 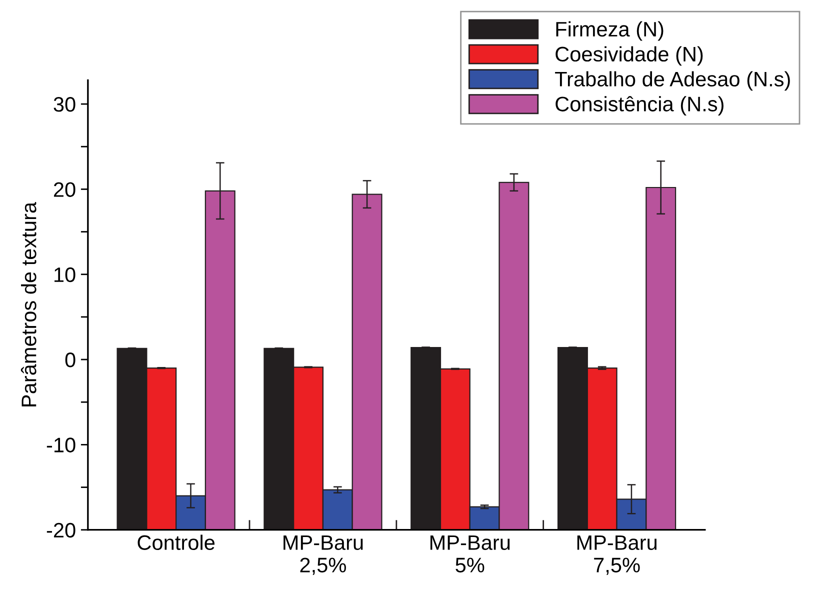 What do you see at coordinates (640, 106) in the screenshot?
I see `legend-label: Consistência (N.s)` at bounding box center [640, 106].